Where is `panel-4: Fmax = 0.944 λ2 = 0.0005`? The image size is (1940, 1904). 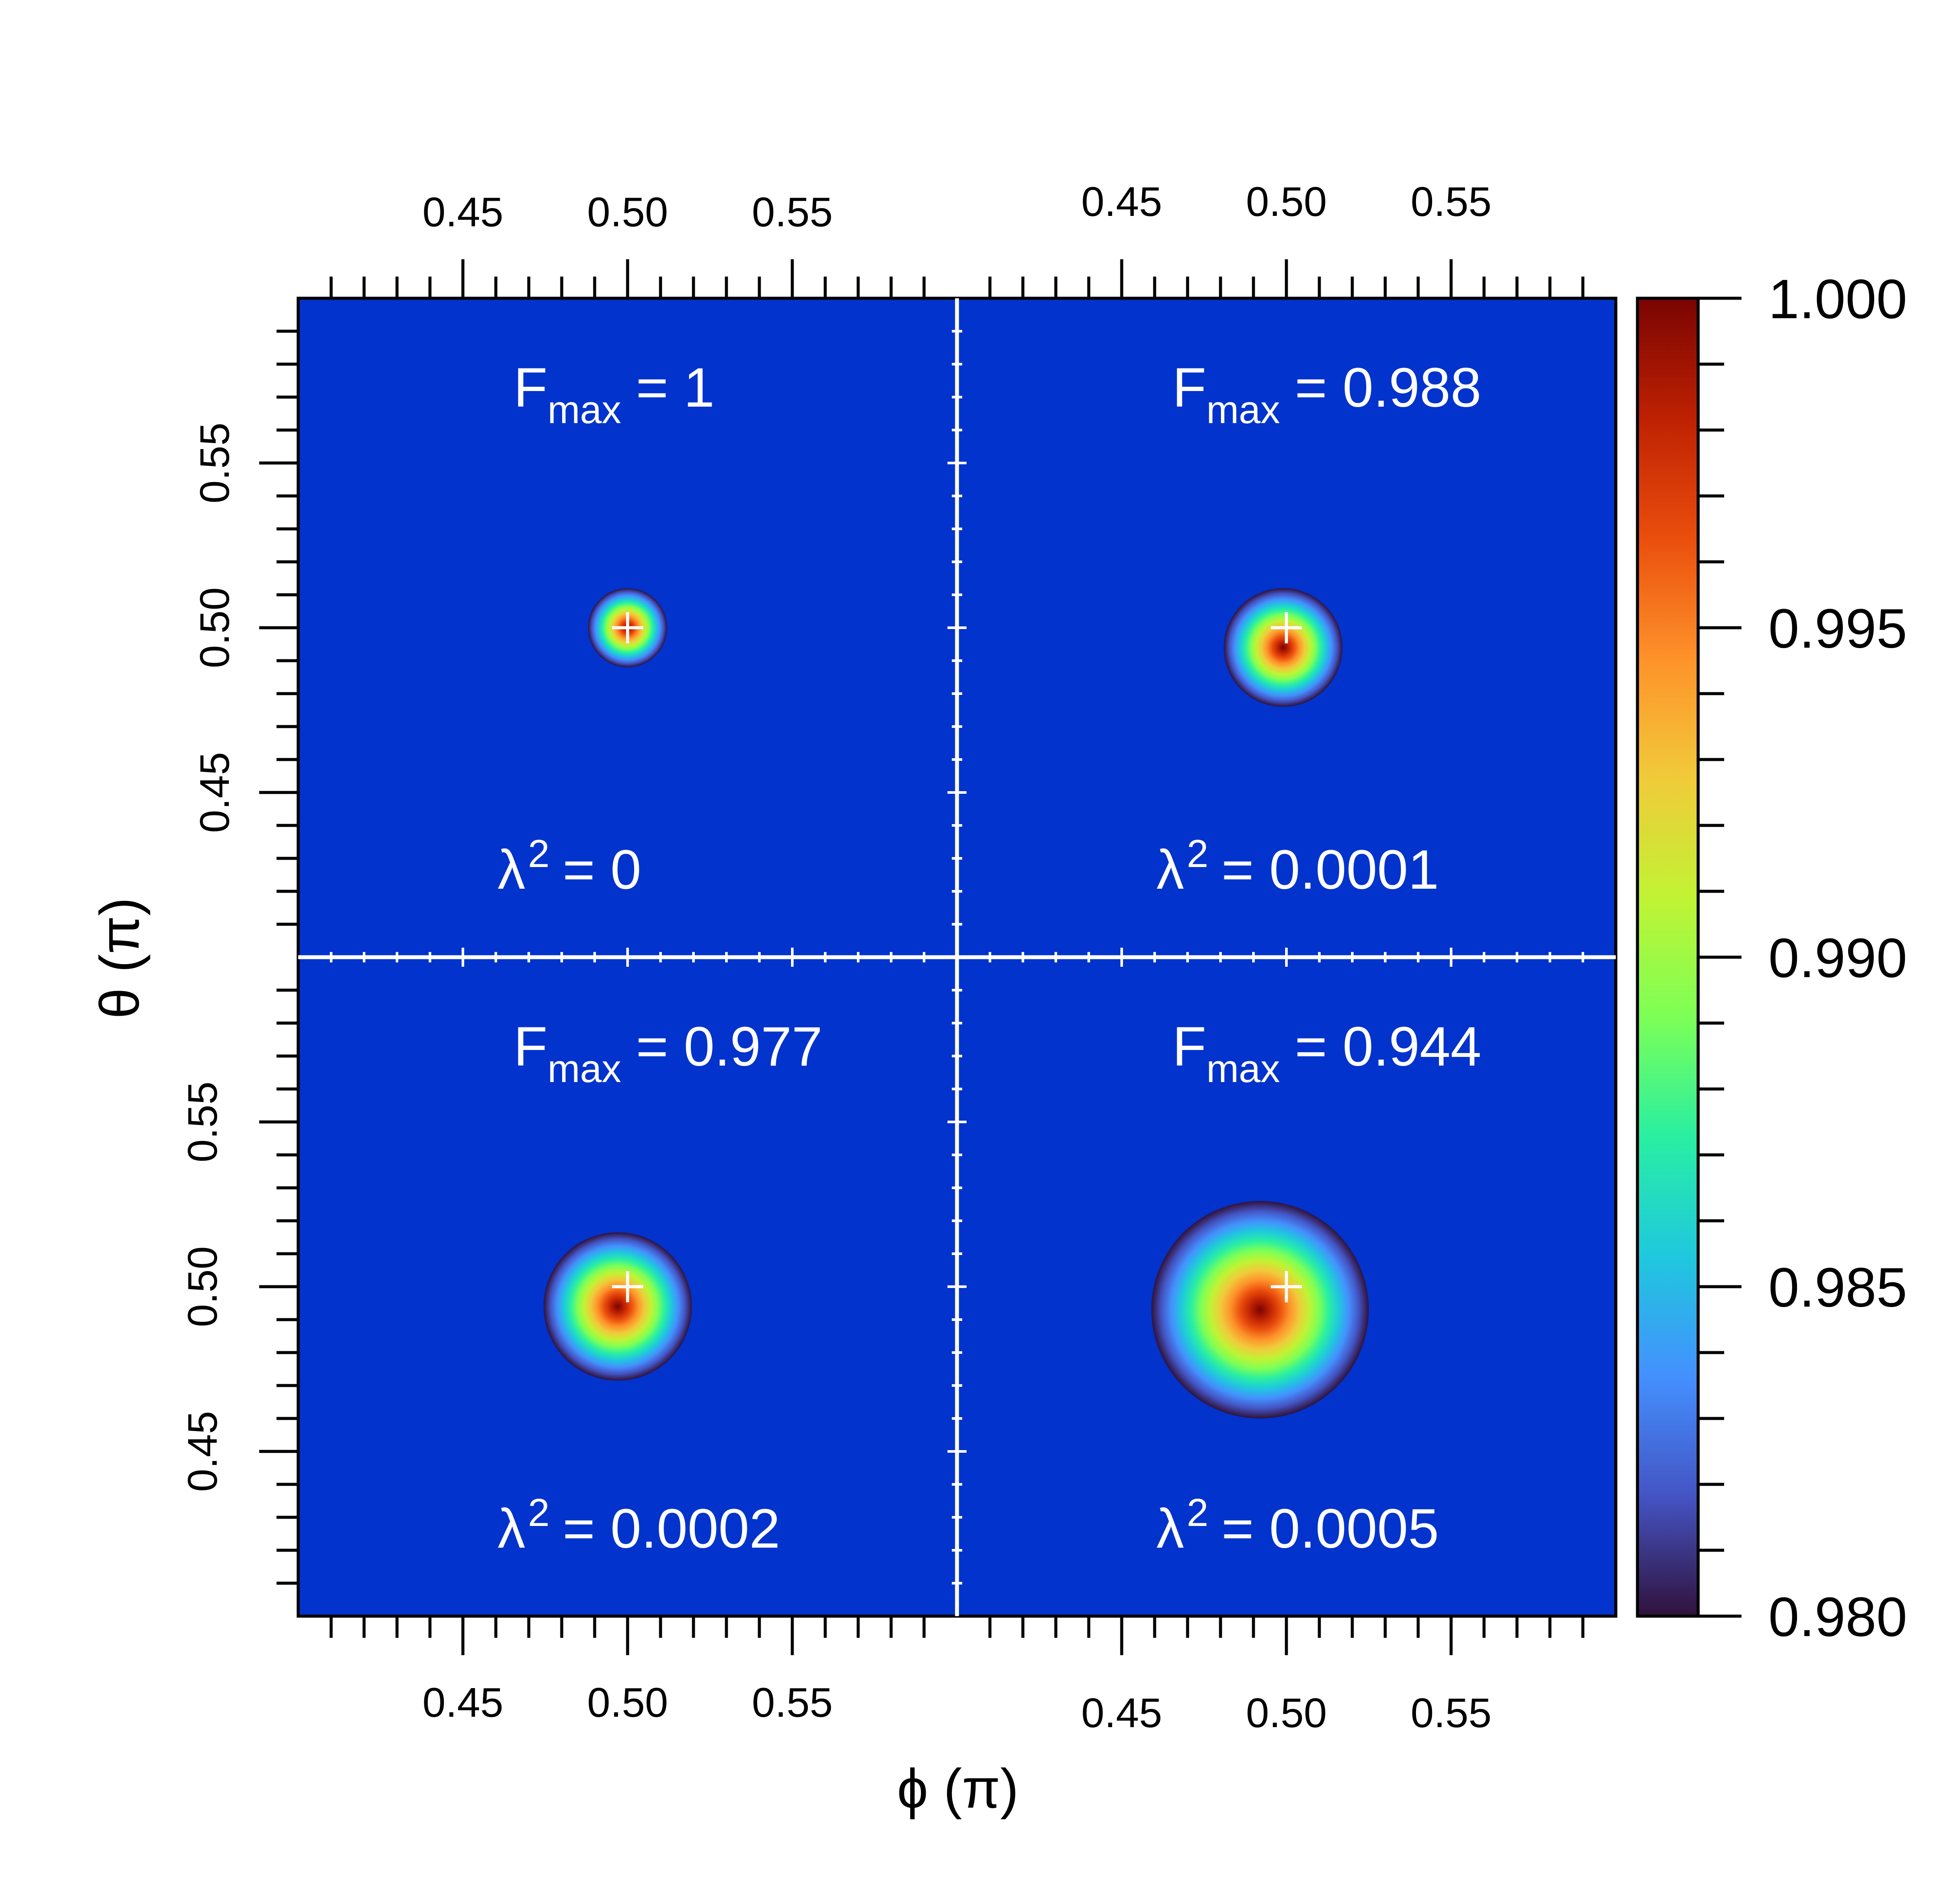 panel-4: Fmax = 0.944 λ2 = 0.0005 is located at coordinates (1286, 1286).